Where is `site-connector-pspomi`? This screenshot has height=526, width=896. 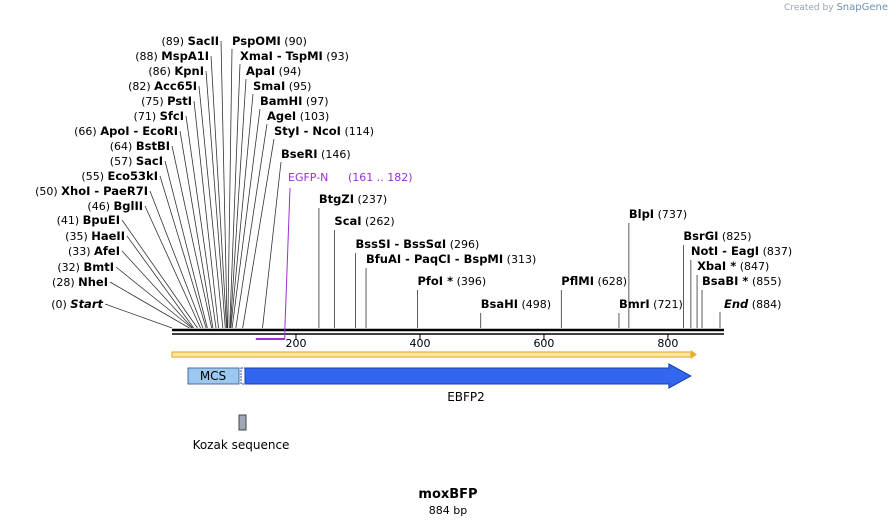
site-connector-pspomi is located at coordinates (230, 188).